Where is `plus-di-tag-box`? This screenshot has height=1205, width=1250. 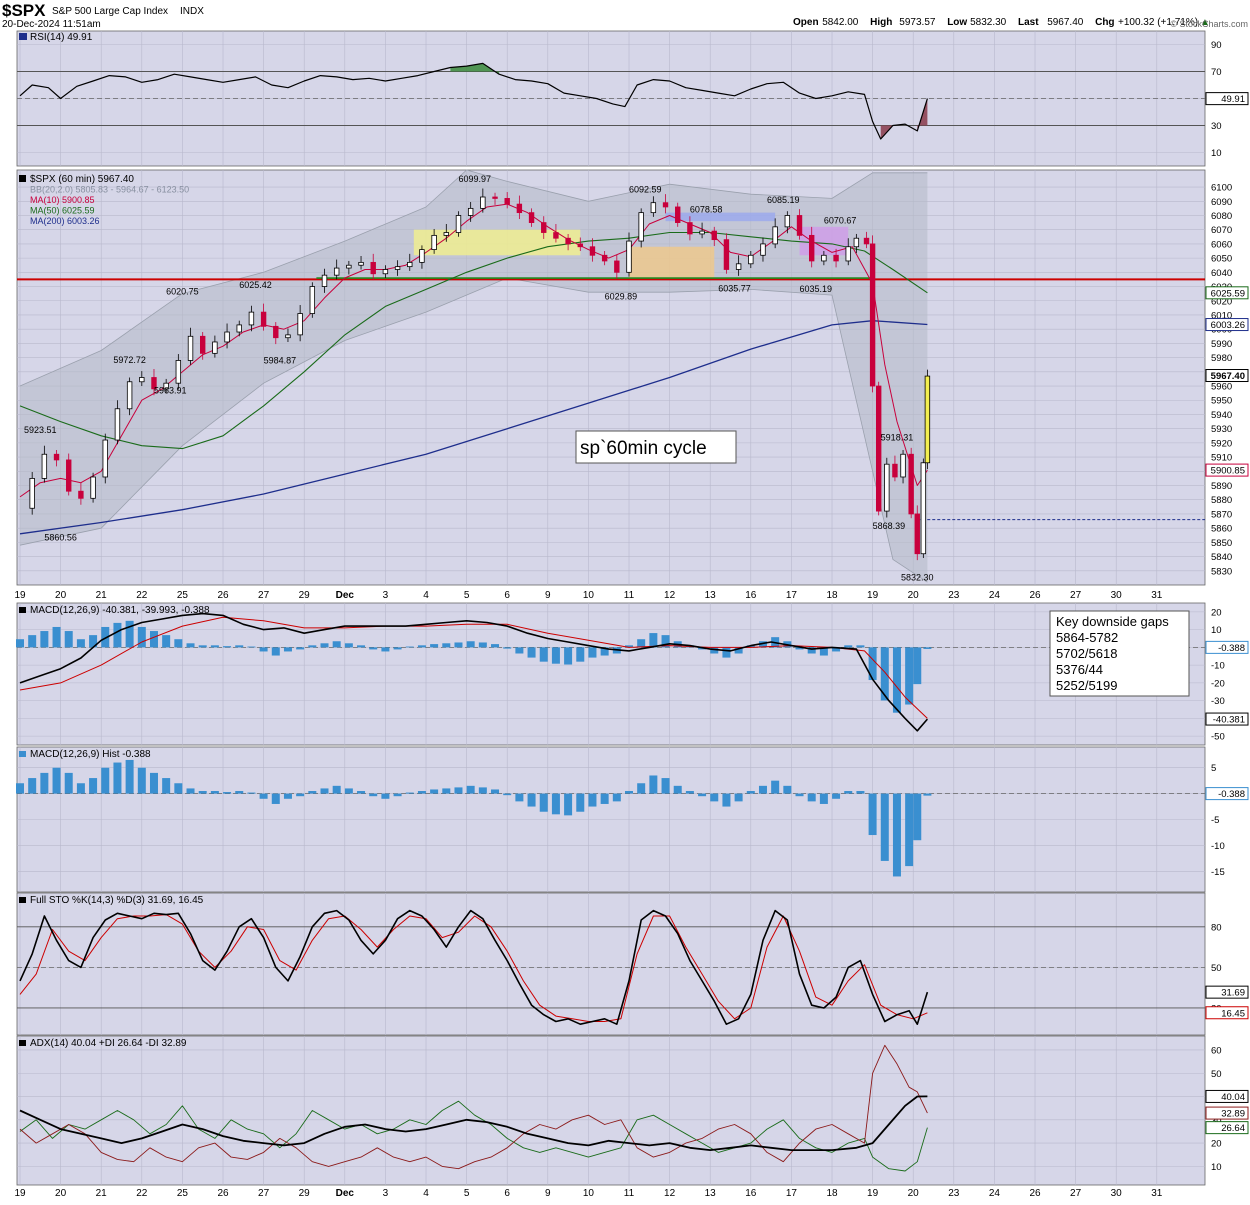 plus-di-tag-box is located at coordinates (1227, 1128).